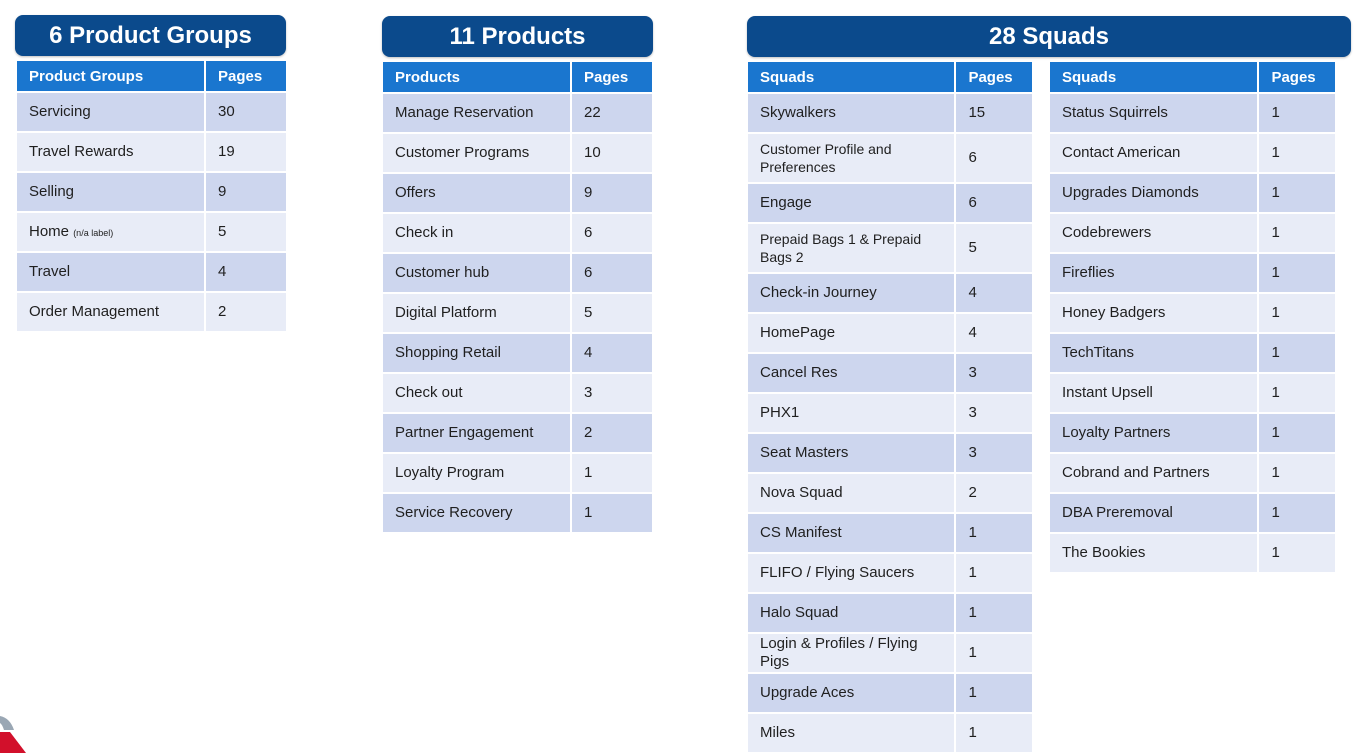  I want to click on table-row: Selling 9, so click(151, 192).